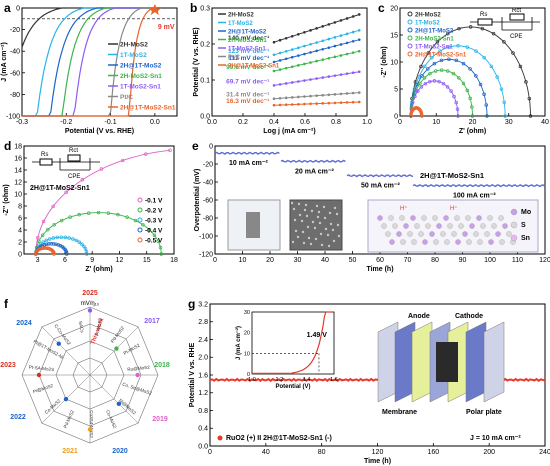  What do you see at coordinates (289, 131) in the screenshot?
I see `x-axis-label: Log j (mA cm⁻²)` at bounding box center [289, 131].